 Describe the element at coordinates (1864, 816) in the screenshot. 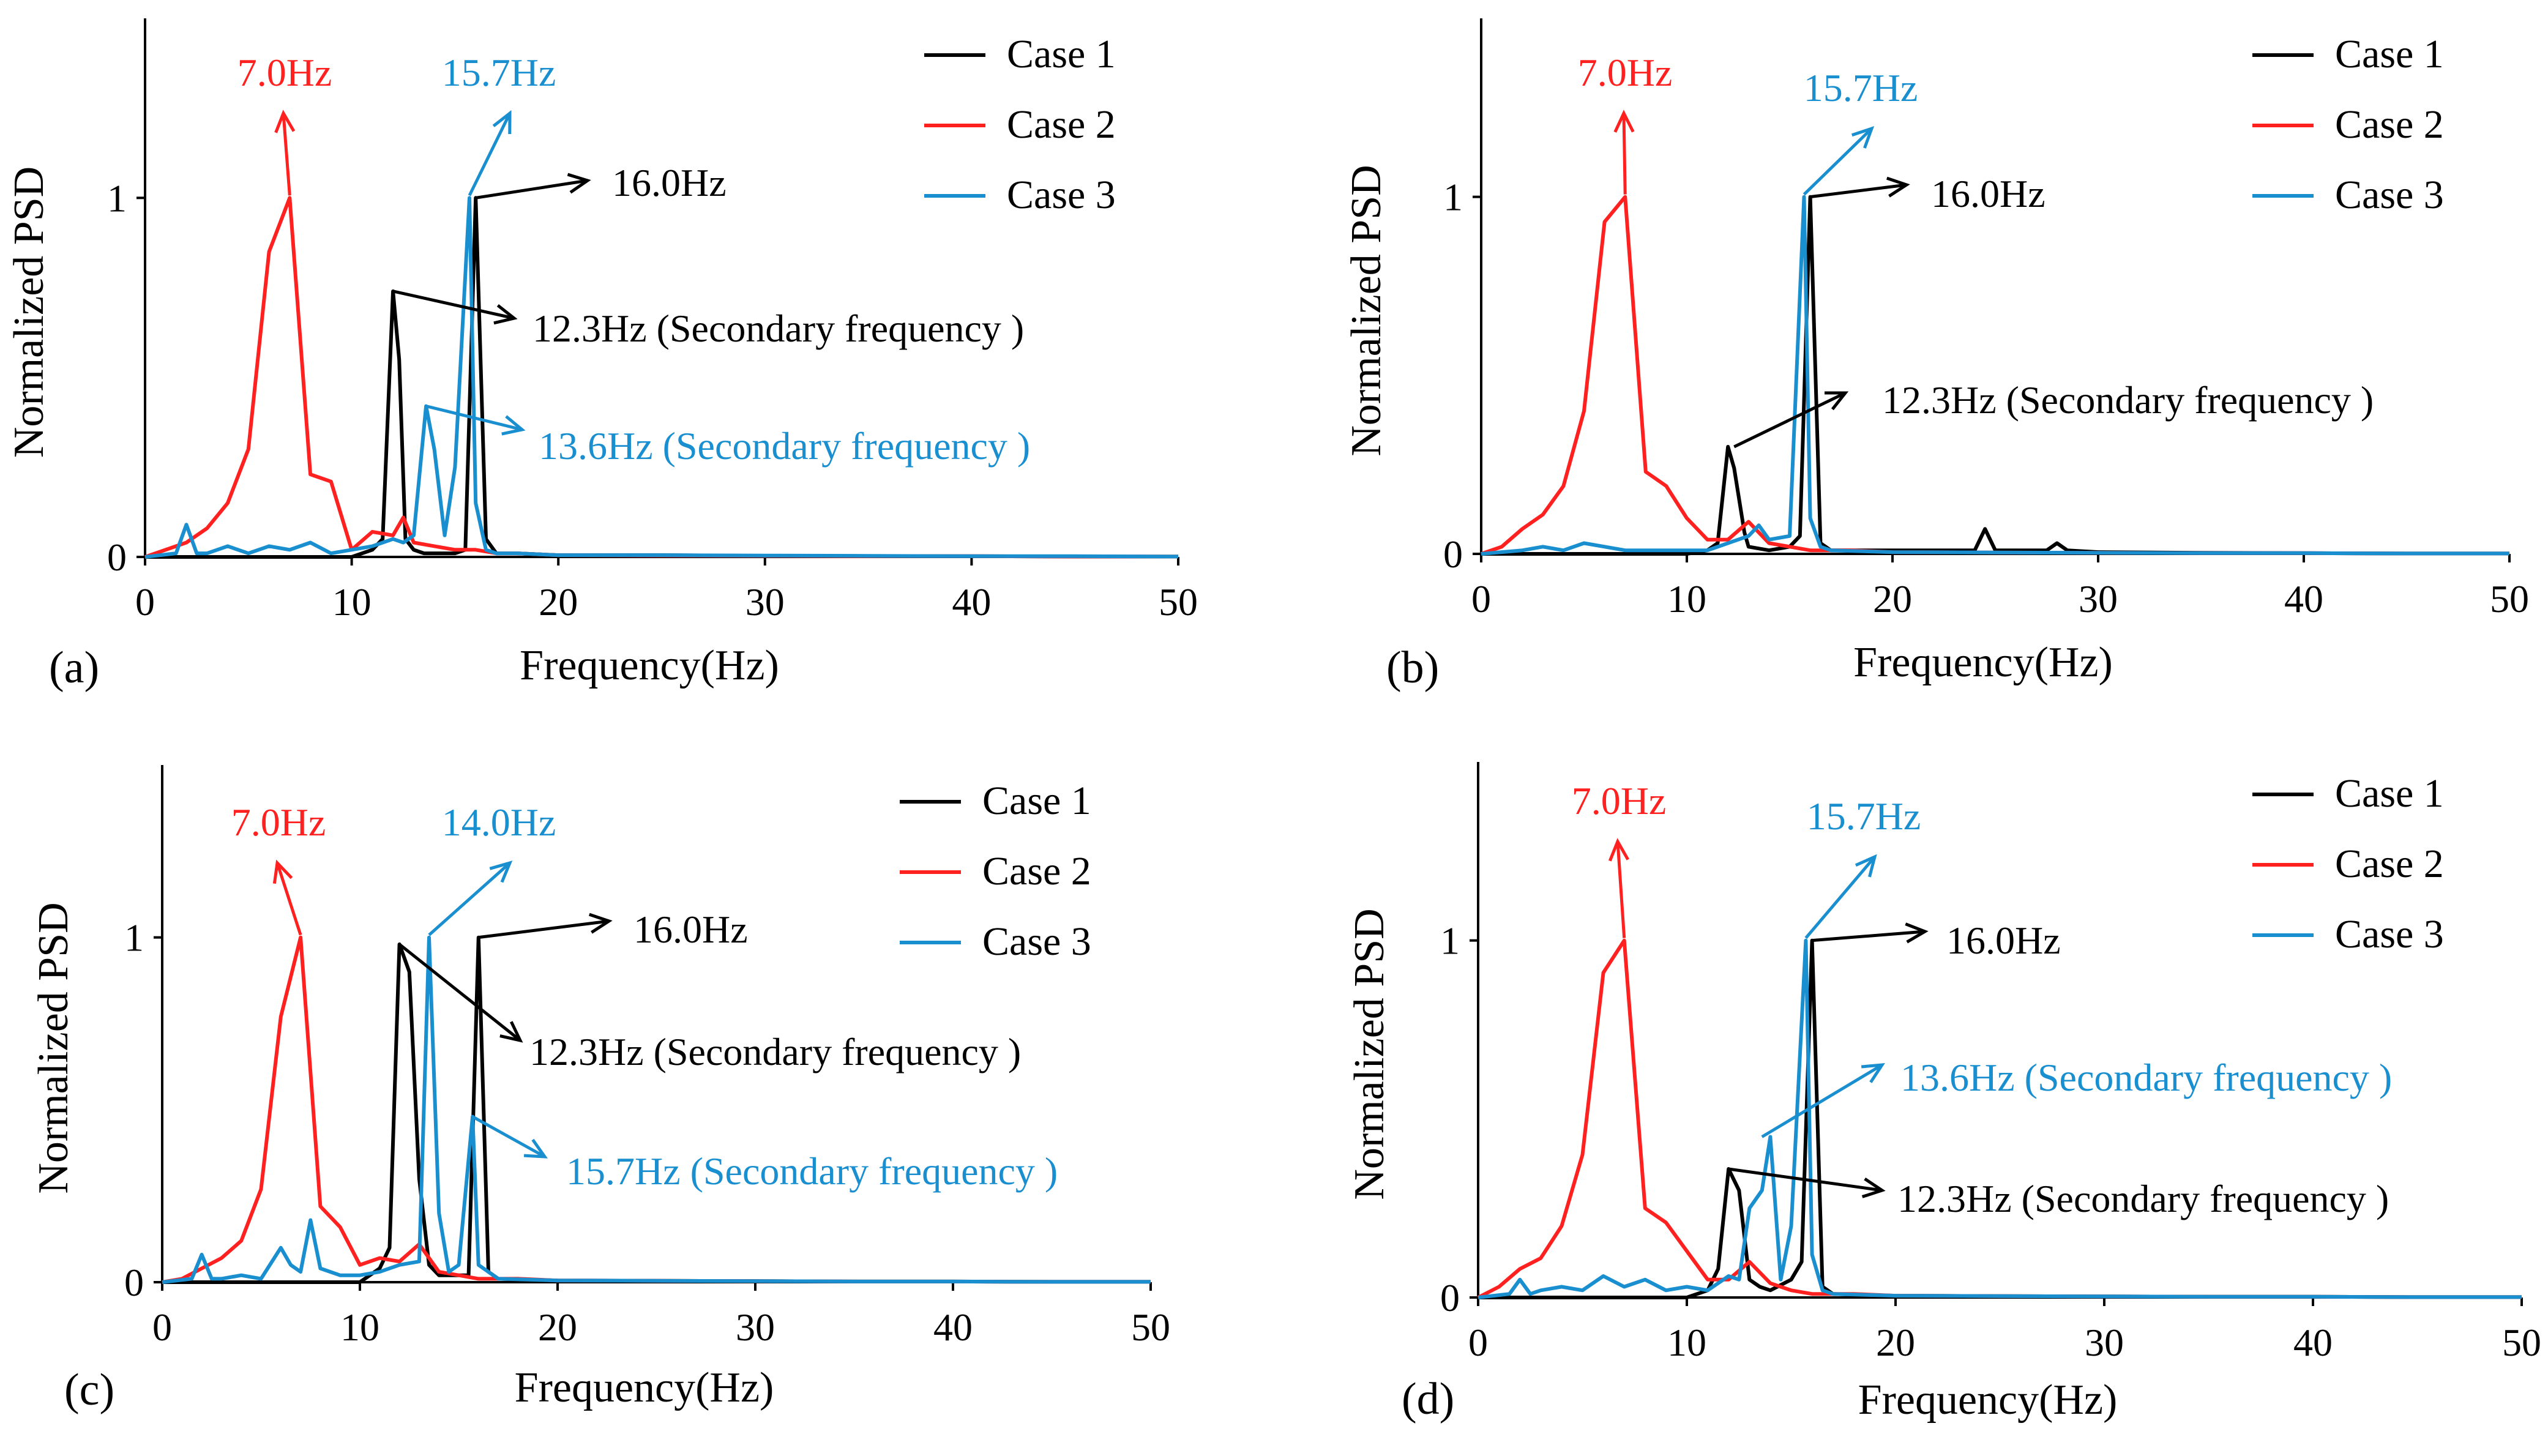

I see `peak-annotation-label: 15.7Hz` at that location.